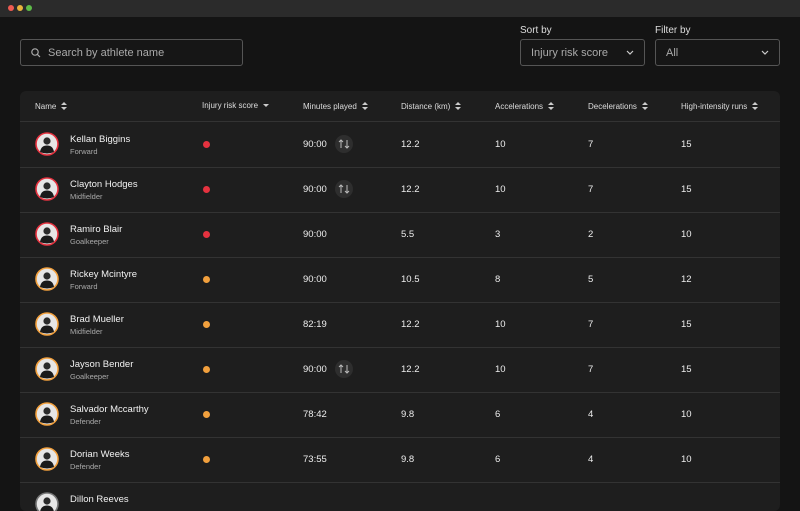  I want to click on column-header: High-intensity runs, so click(720, 106).